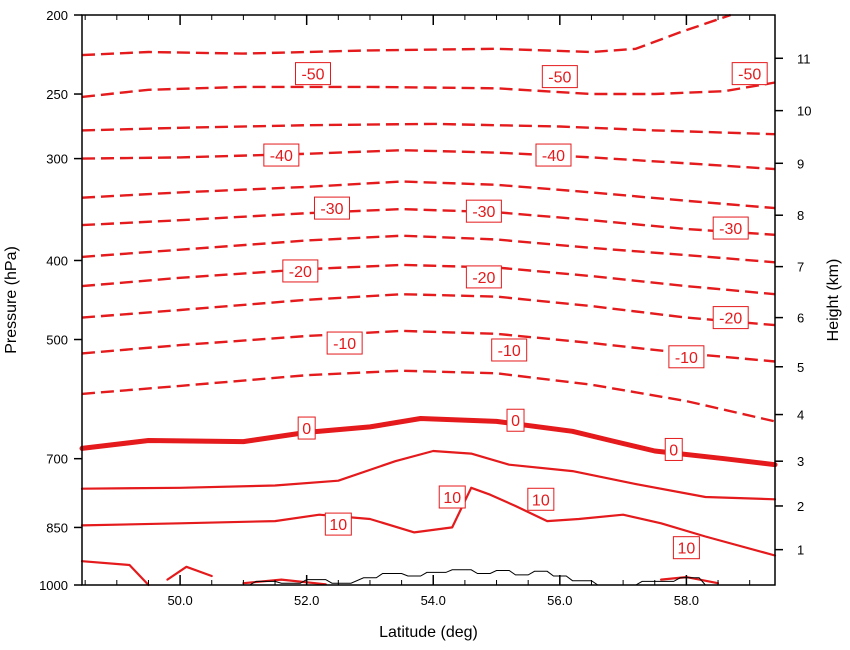 The width and height of the screenshot is (850, 650). I want to click on contour-label-19: 10, so click(541, 500).